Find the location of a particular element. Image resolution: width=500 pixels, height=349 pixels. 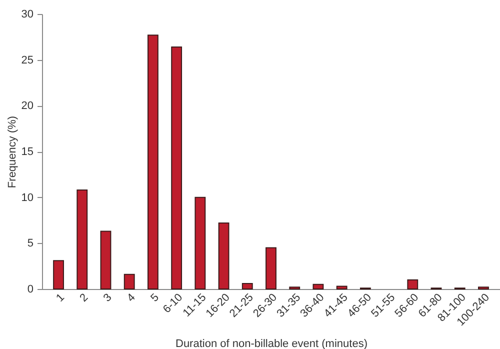

x-axis-title: Duration of non-billable event (minutes) is located at coordinates (272, 343).